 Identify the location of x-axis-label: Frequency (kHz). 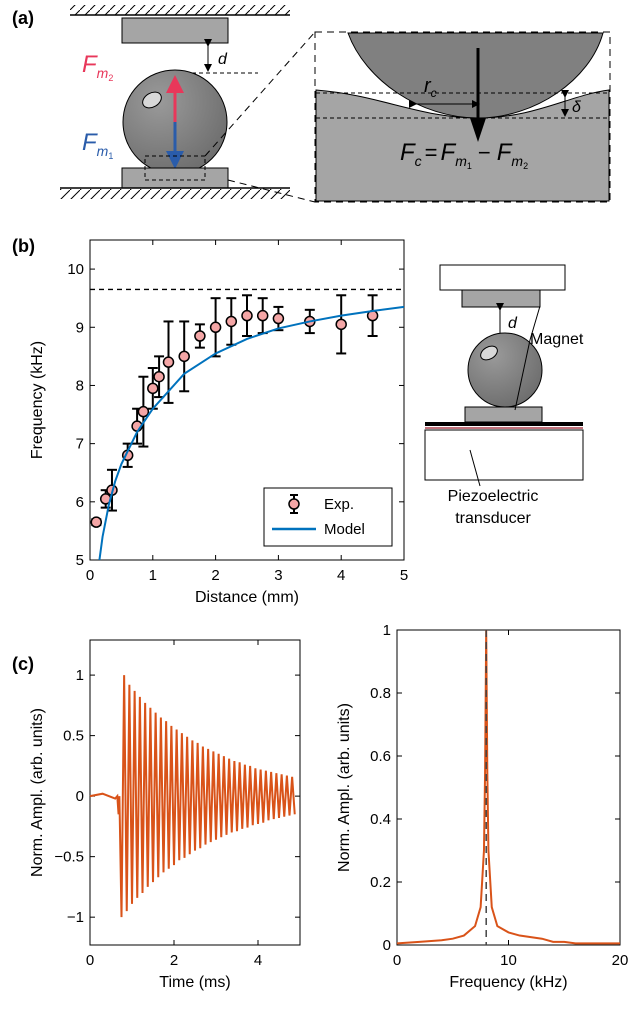
(508, 982).